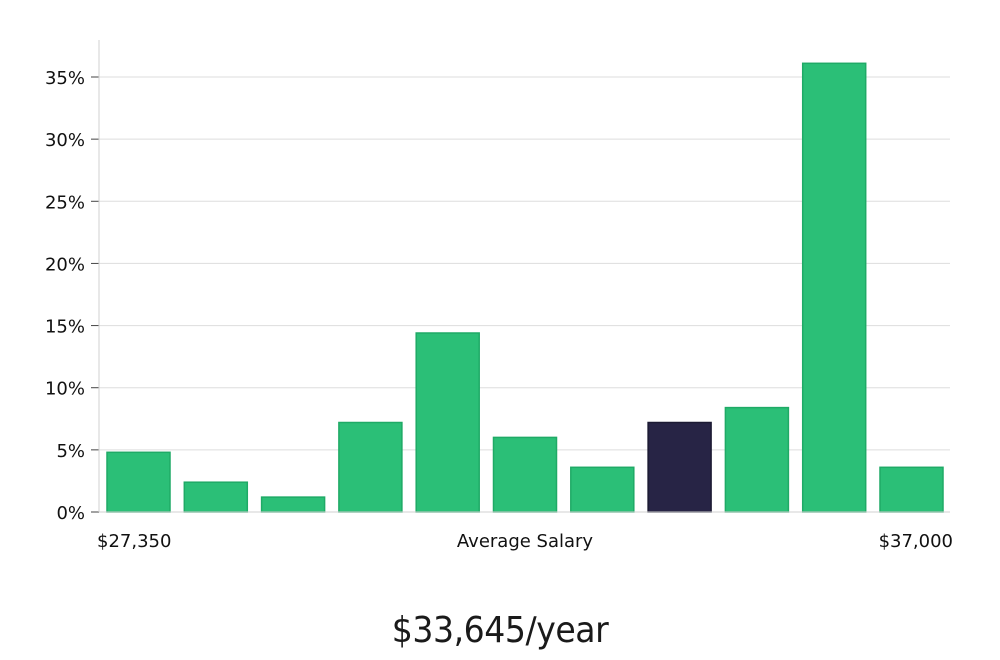  I want to click on histogram-bar-highlighted, so click(679, 467).